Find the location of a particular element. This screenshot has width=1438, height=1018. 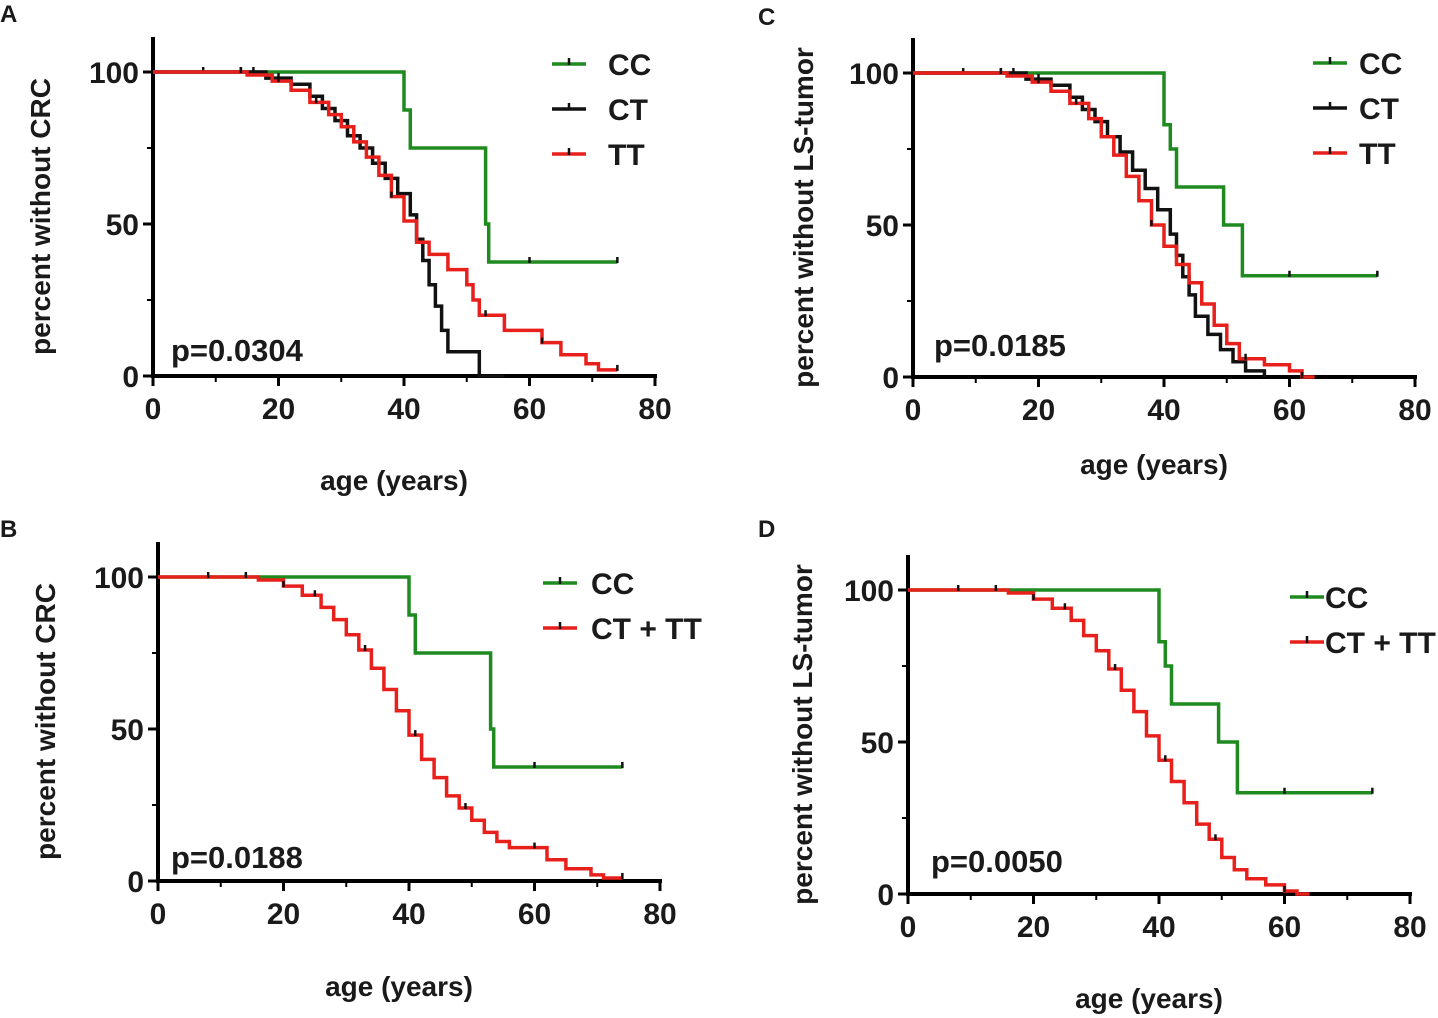

panel-letter: A is located at coordinates (8, 14).